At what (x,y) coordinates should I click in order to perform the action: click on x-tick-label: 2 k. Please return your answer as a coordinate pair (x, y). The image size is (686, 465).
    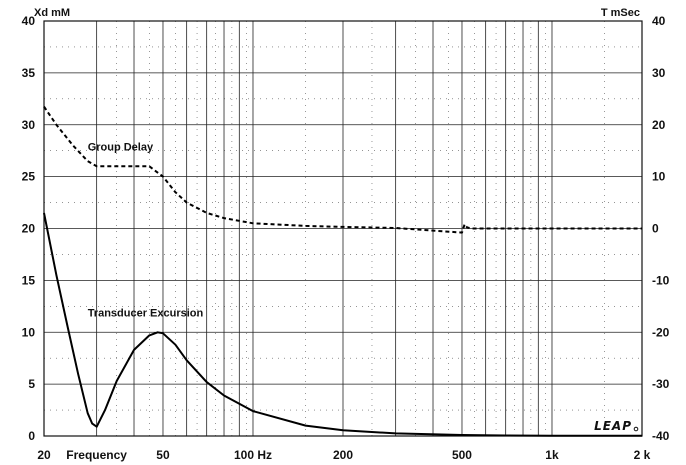
    Looking at the image, I should click on (642, 455).